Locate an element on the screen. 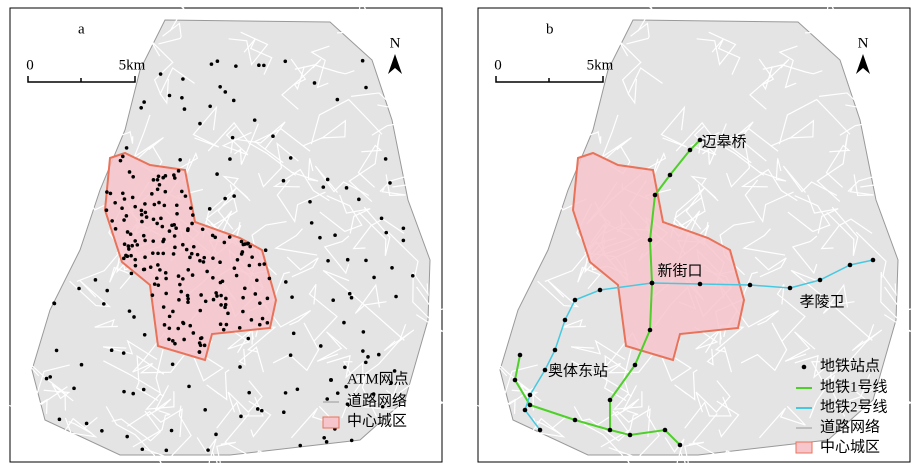 Image resolution: width=912 pixels, height=470 pixels. scale-start: 0 is located at coordinates (30, 65).